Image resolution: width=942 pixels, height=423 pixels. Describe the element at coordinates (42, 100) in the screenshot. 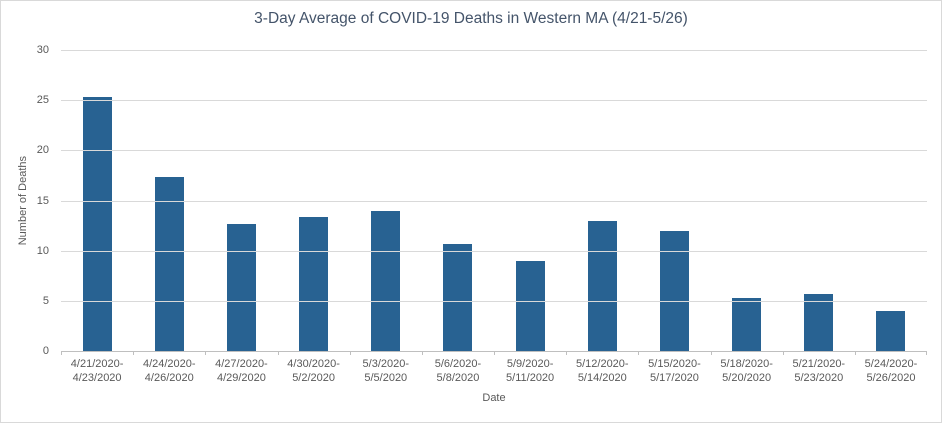

I see `y-tick-label: 25` at that location.